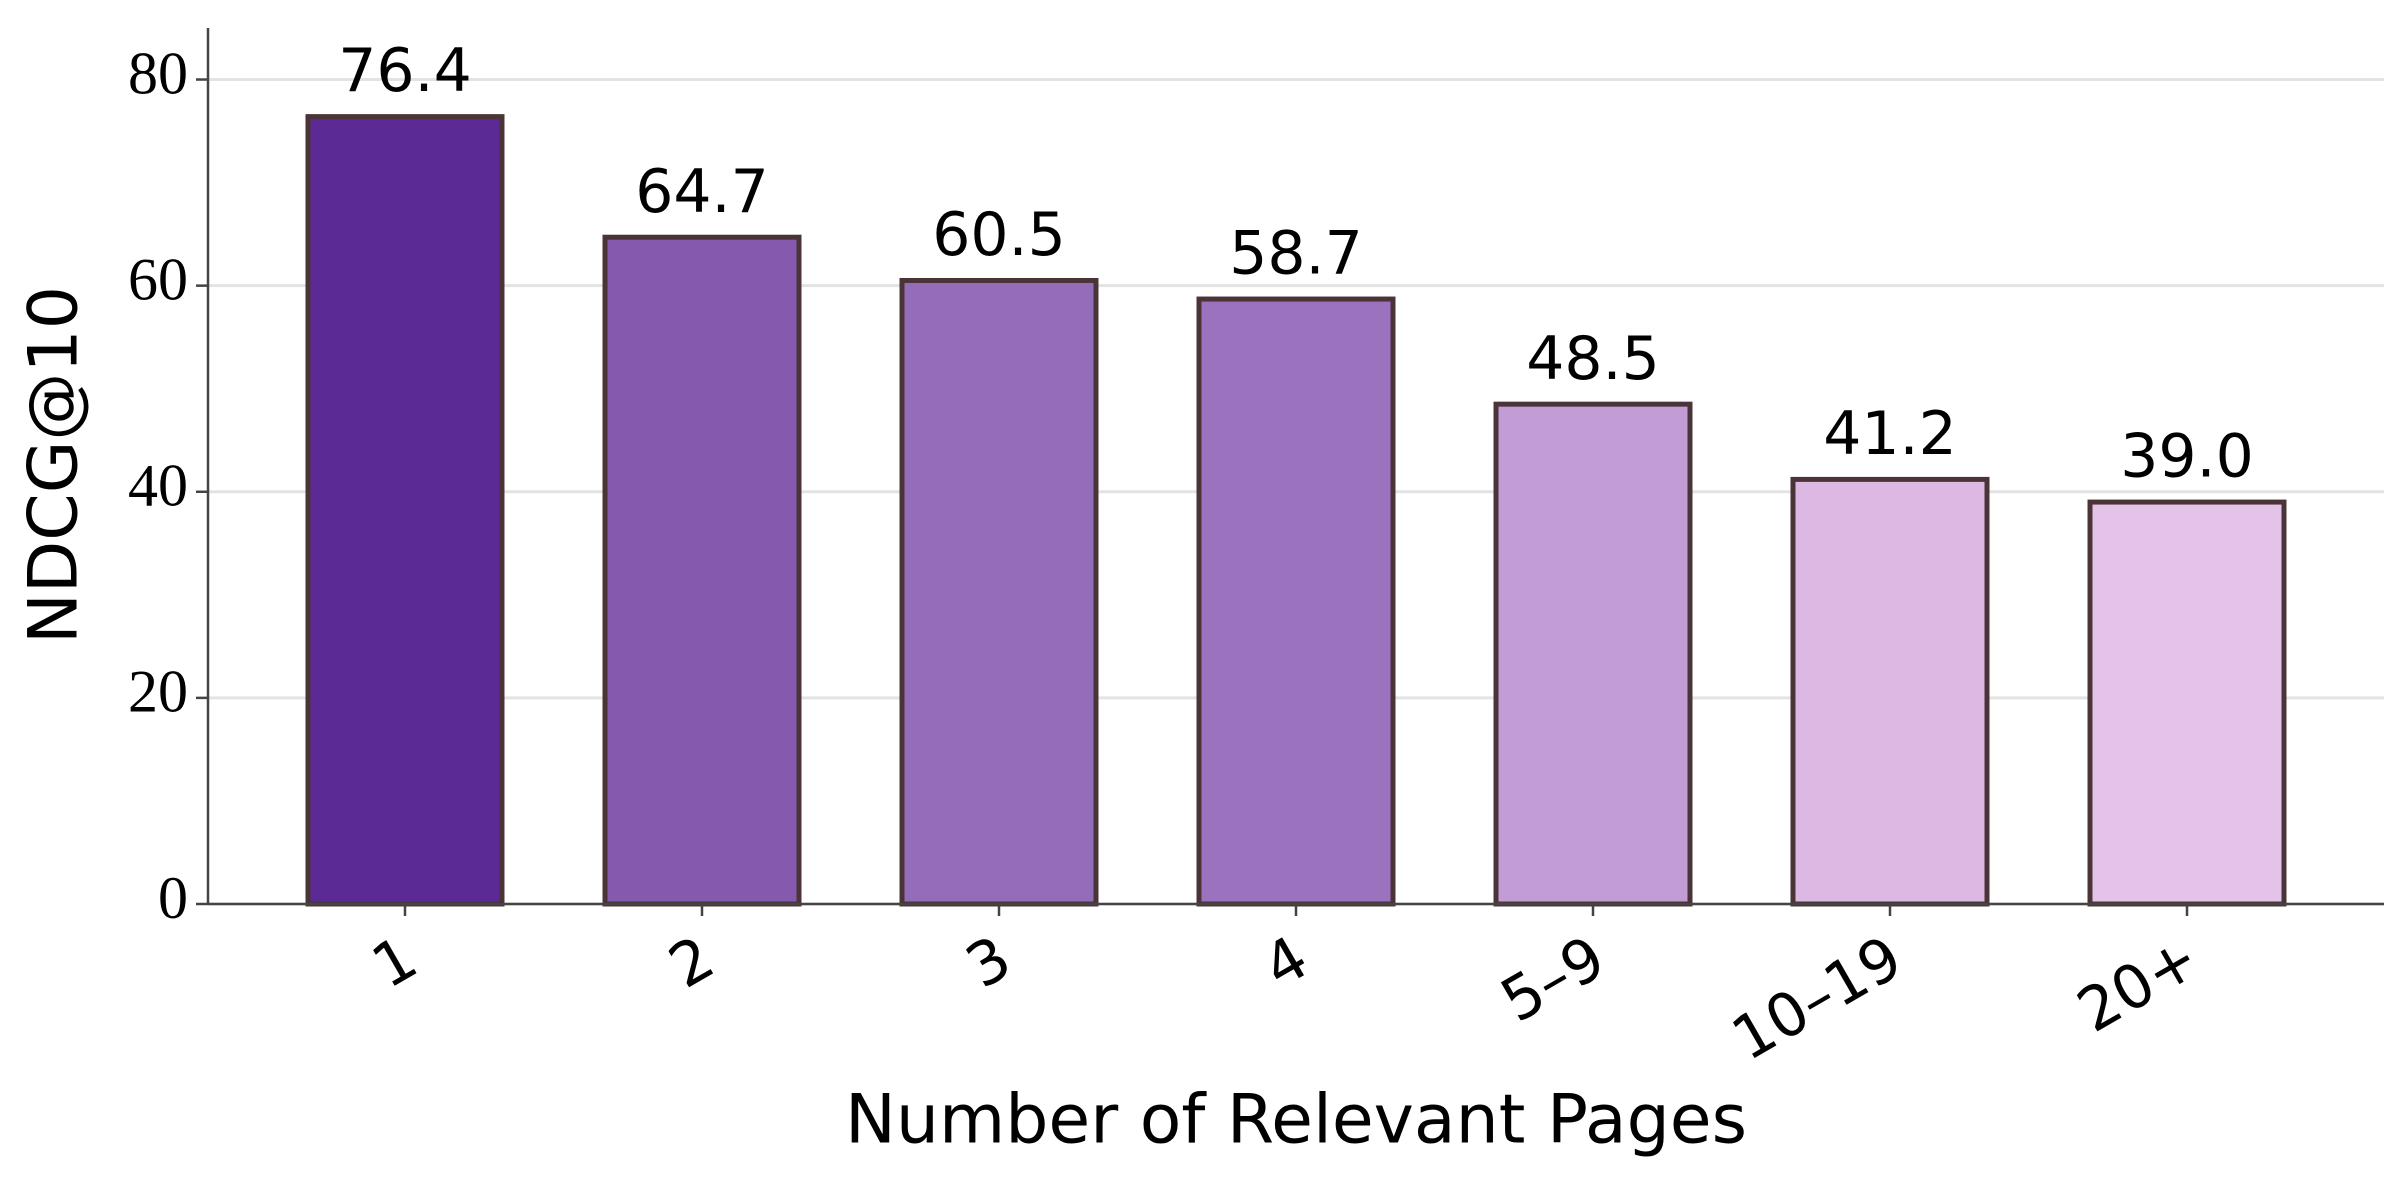  I want to click on y-tick-label: 20, so click(158, 692).